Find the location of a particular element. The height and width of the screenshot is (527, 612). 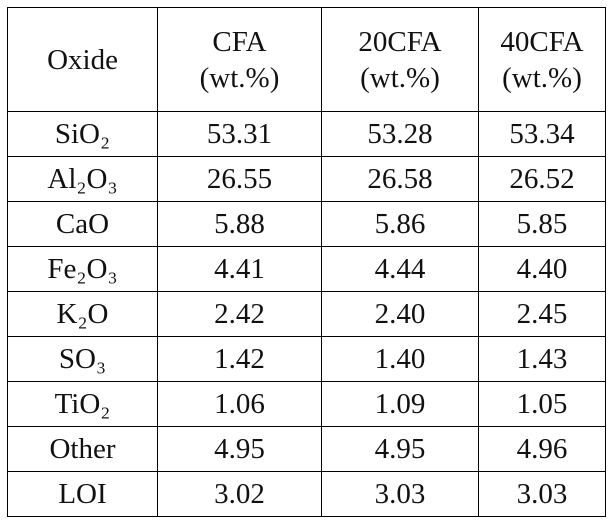

header-text: 20CFA is located at coordinates (400, 41).